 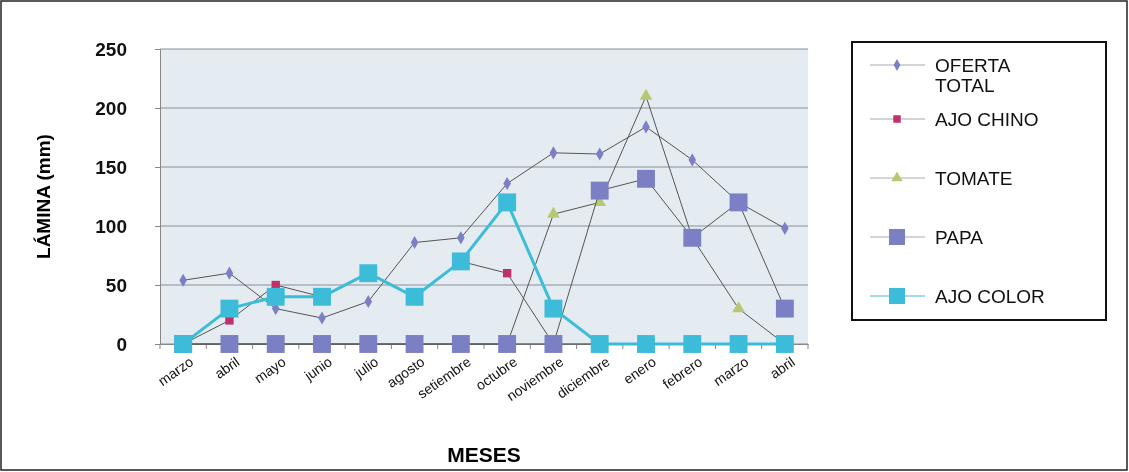 What do you see at coordinates (974, 178) in the screenshot?
I see `legend-label: TOMATE` at bounding box center [974, 178].